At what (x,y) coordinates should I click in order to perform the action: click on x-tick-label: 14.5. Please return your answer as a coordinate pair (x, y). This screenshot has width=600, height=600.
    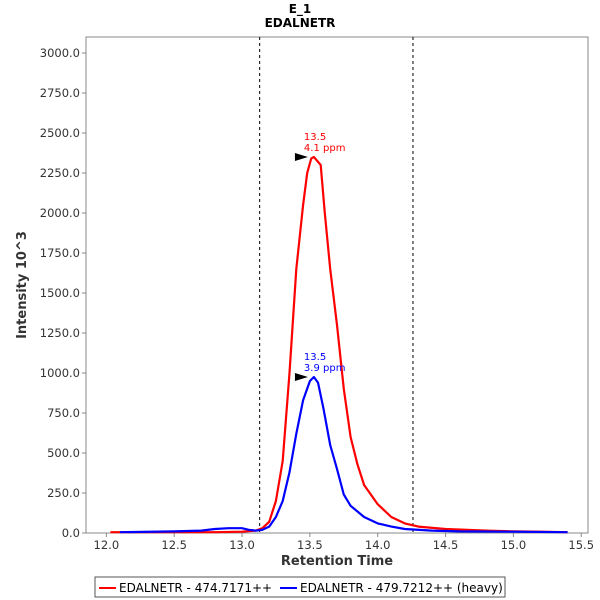
    Looking at the image, I should click on (446, 545).